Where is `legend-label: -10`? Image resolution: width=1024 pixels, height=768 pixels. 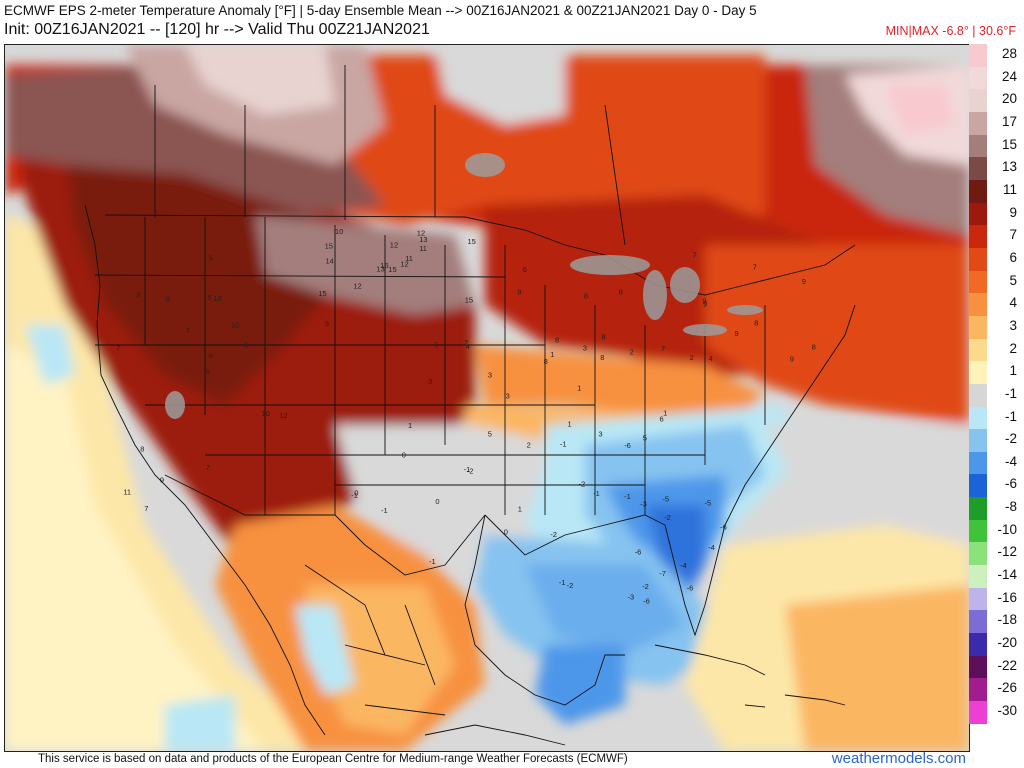 legend-label: -10 is located at coordinates (1007, 529).